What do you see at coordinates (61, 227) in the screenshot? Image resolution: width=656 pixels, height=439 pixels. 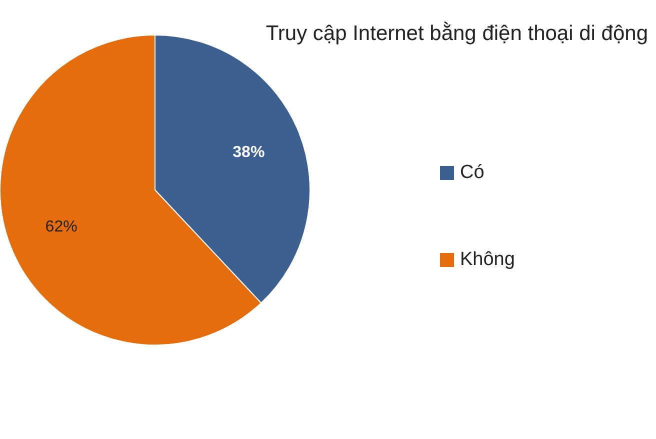 I see `data-label: 62%` at bounding box center [61, 227].